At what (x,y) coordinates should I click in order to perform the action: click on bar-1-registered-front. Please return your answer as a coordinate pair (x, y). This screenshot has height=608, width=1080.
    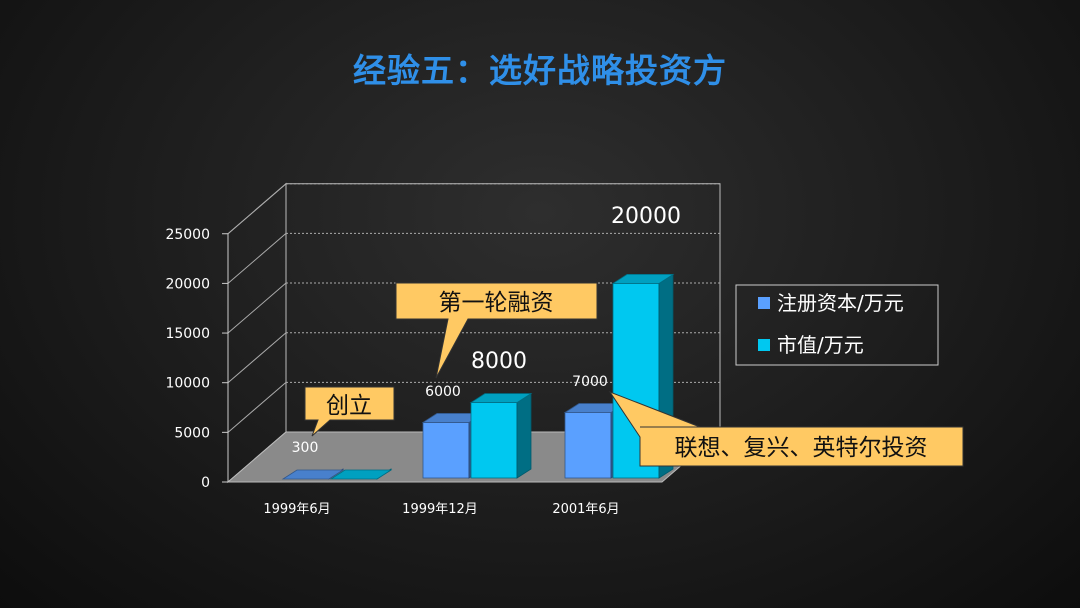
    Looking at the image, I should click on (446, 450).